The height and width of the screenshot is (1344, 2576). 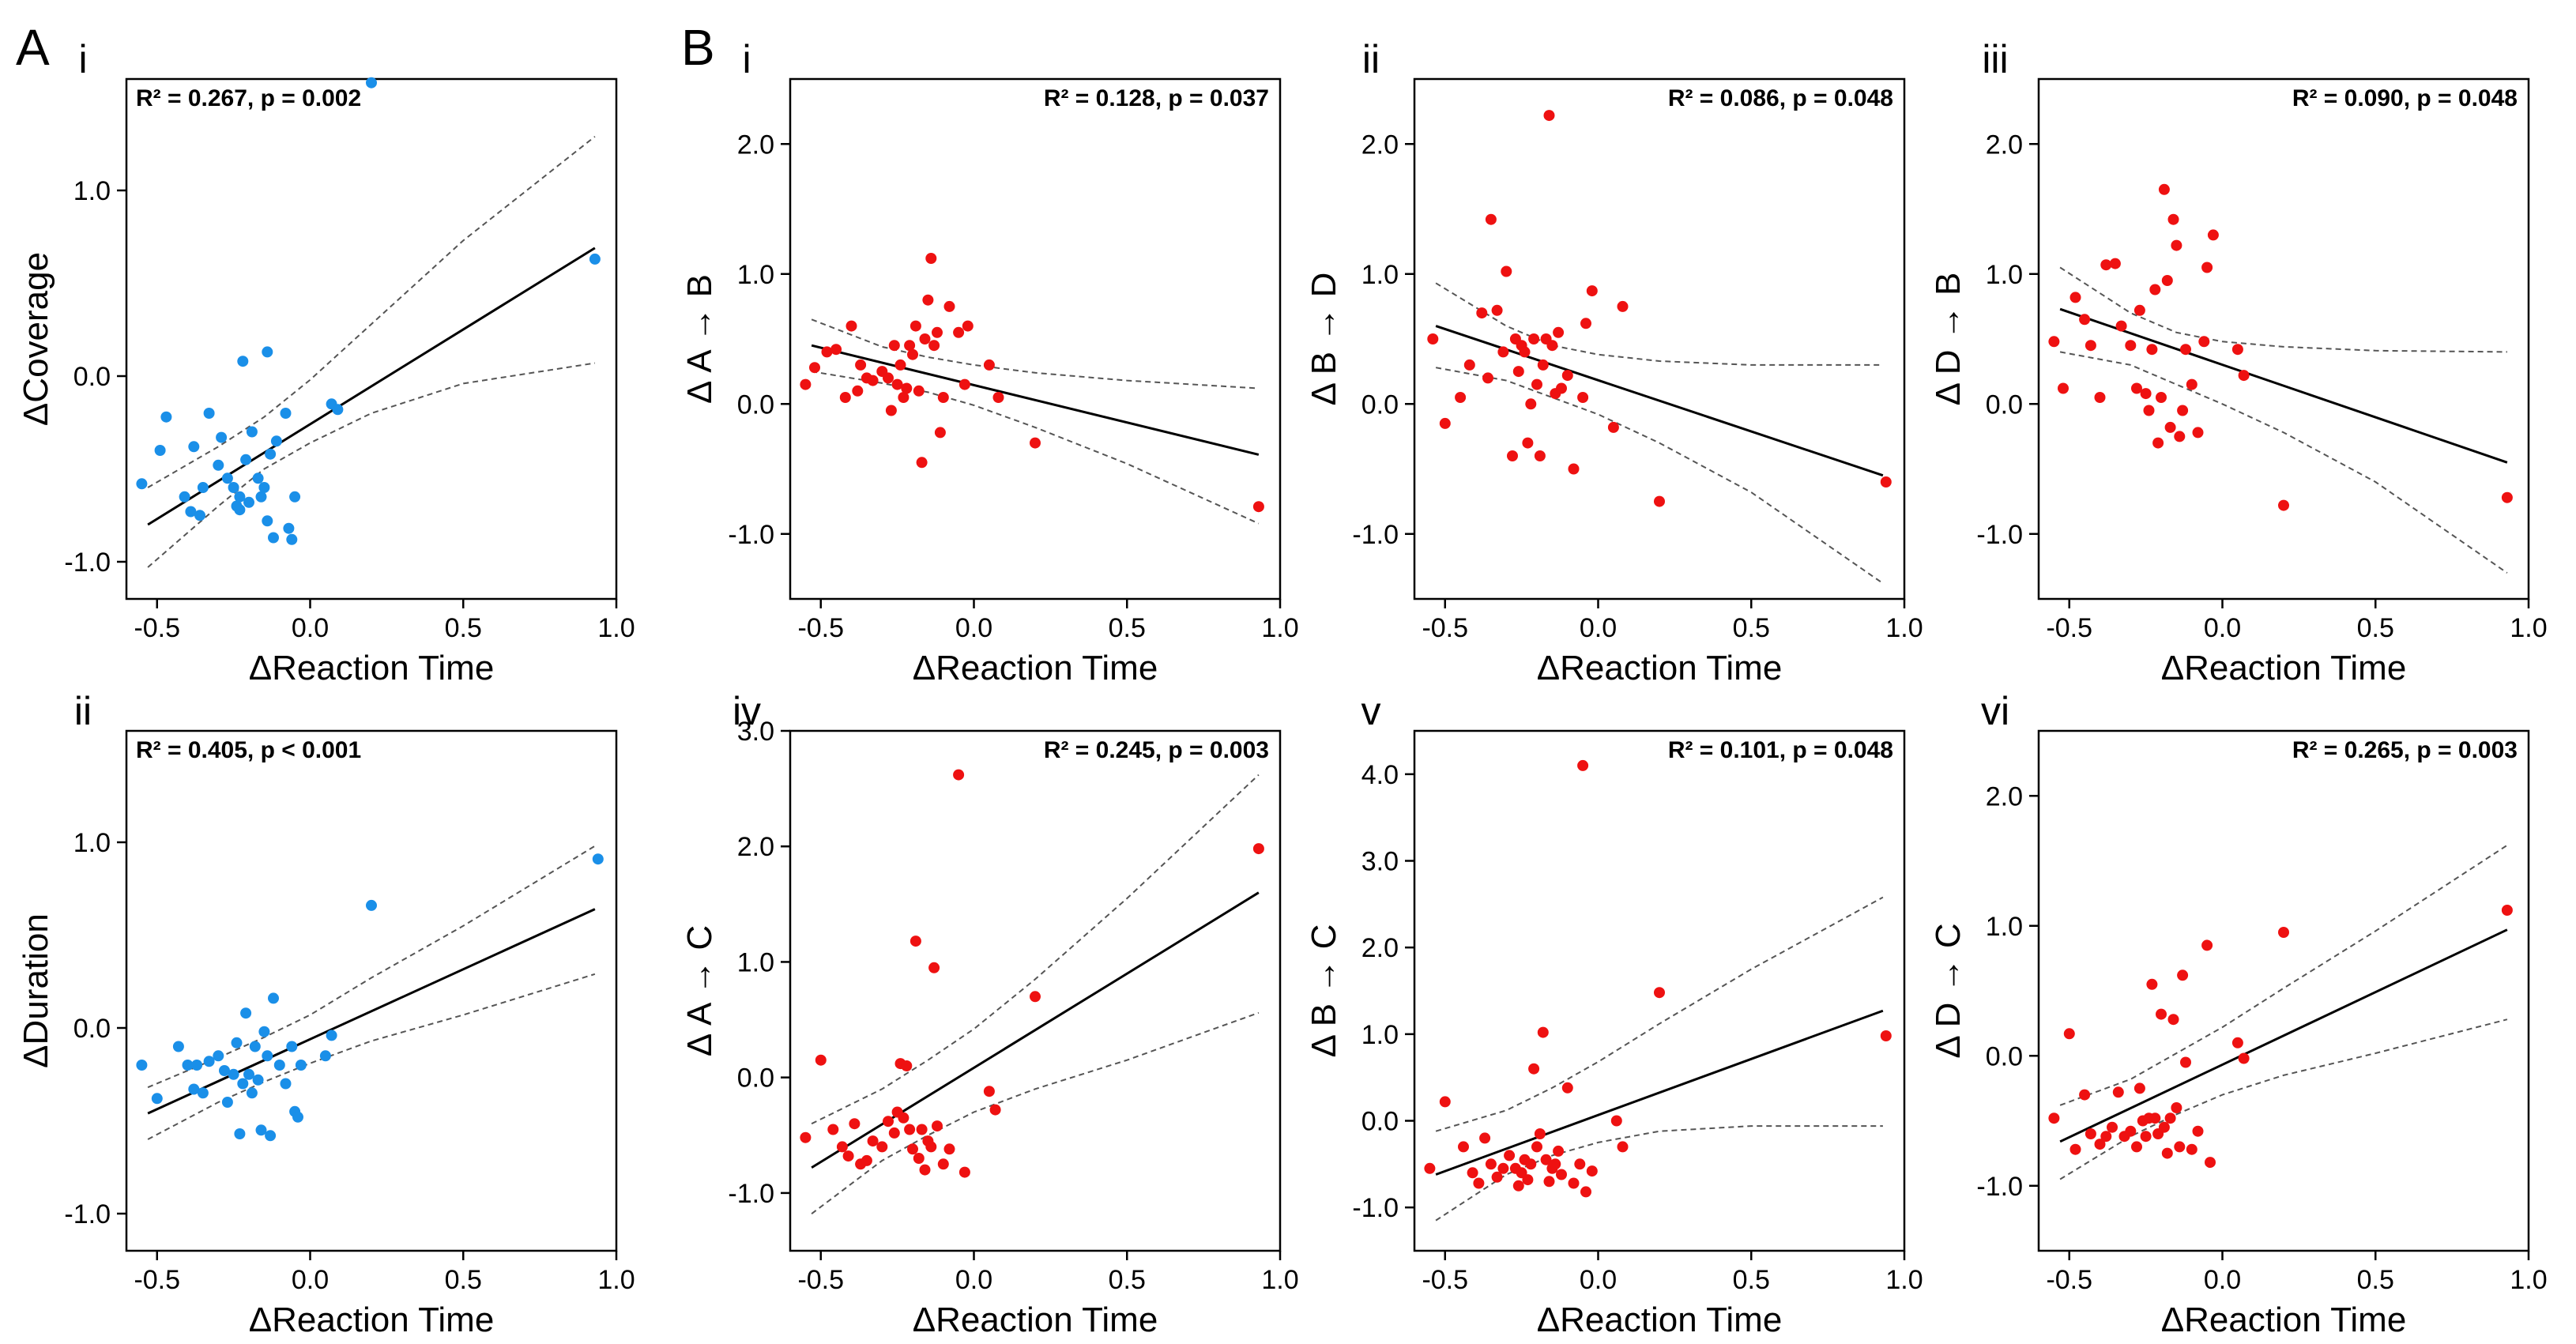 I want to click on y-axis-label: Δ D → C, so click(x=1948, y=990).